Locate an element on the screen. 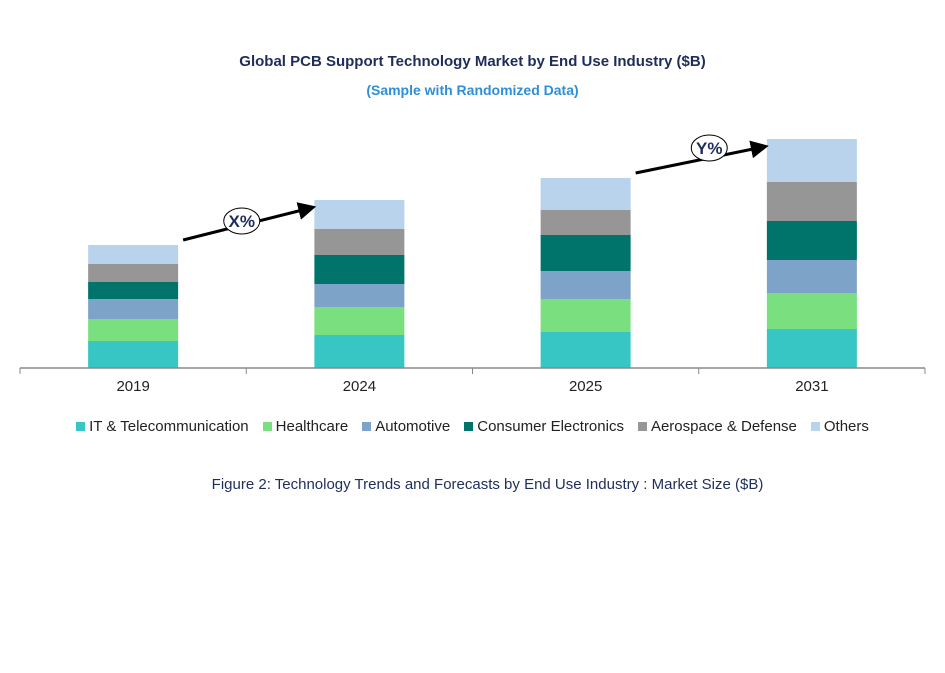 Image resolution: width=945 pixels, height=673 pixels. legend-label: Healthcare is located at coordinates (312, 426).